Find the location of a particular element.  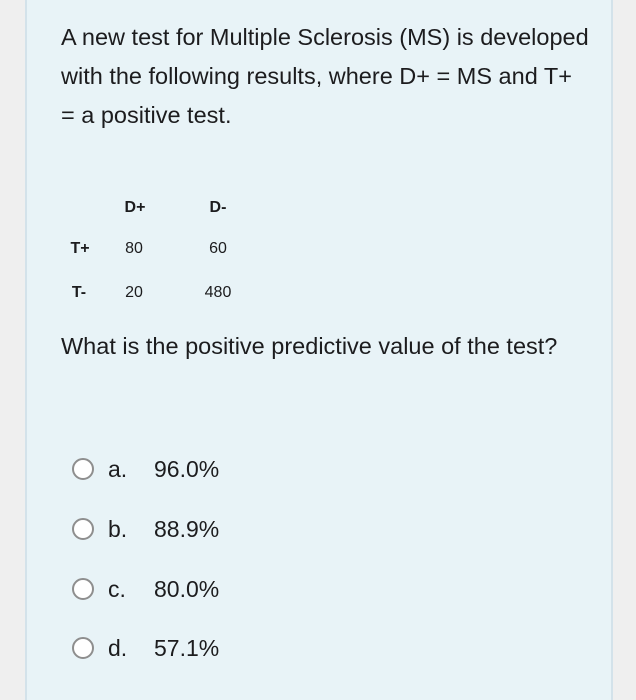

cell-tn: 480 is located at coordinates (218, 292).